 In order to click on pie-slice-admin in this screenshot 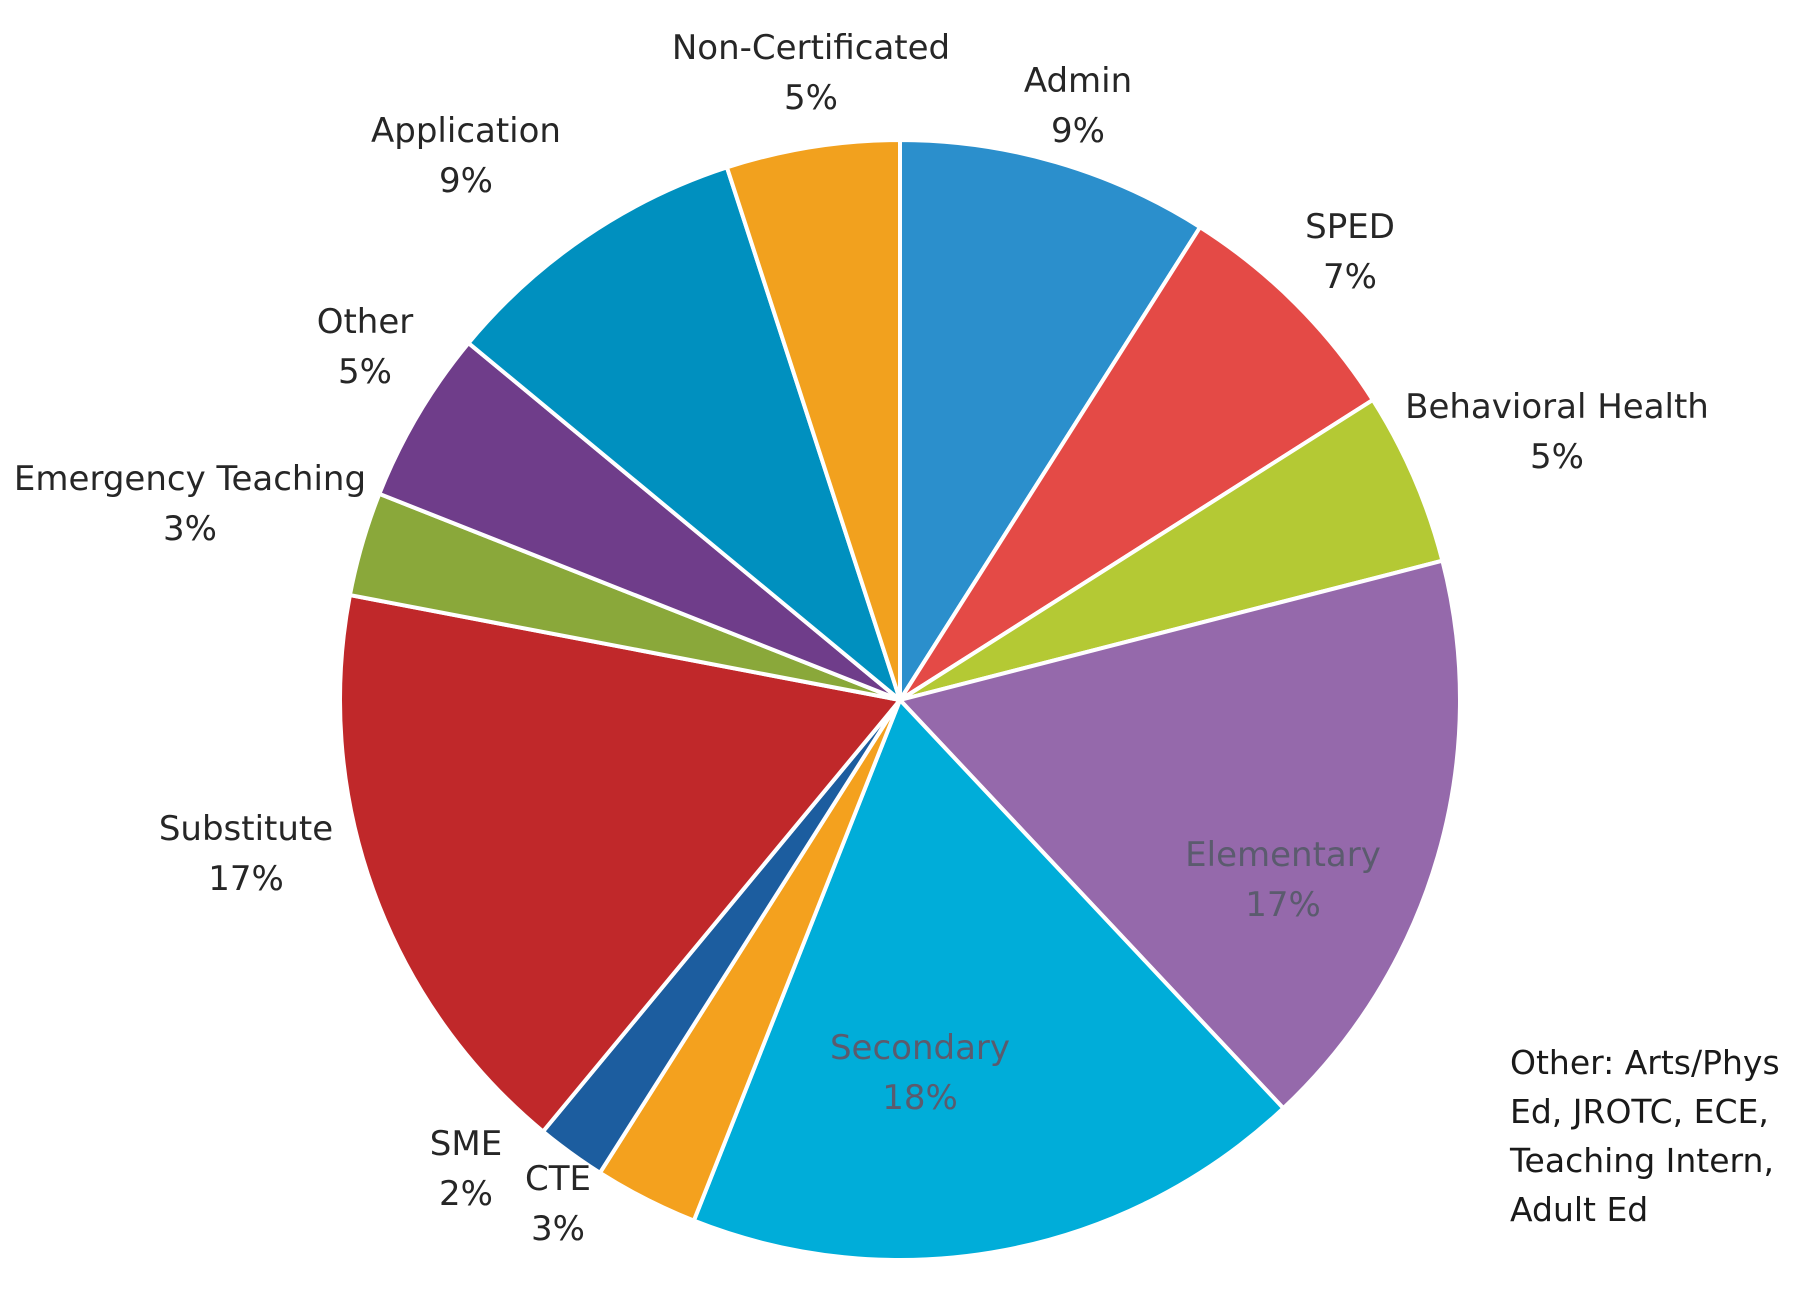, I will do `click(1050, 420)`.